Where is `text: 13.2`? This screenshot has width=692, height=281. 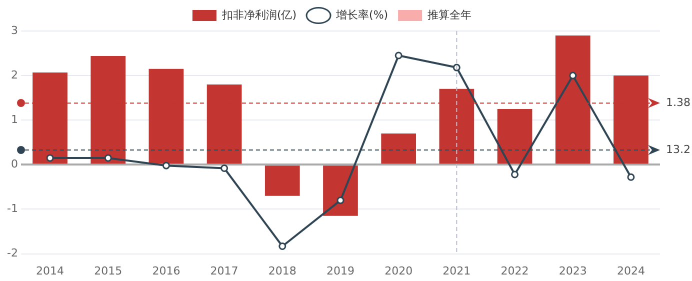
text: 13.2 is located at coordinates (678, 149).